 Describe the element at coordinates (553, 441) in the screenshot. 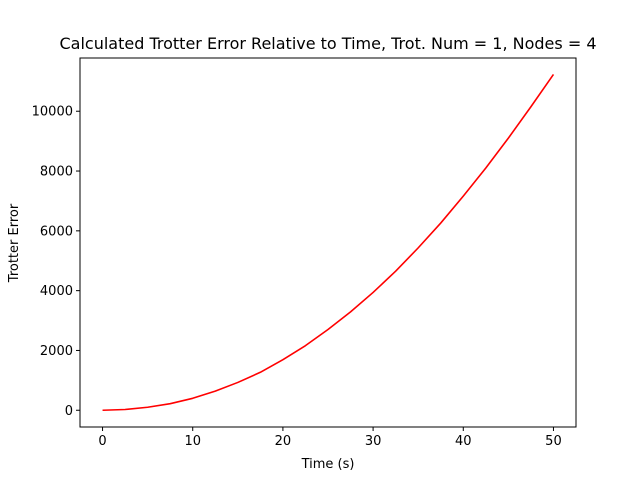

I see `x-tick-label: 50` at that location.